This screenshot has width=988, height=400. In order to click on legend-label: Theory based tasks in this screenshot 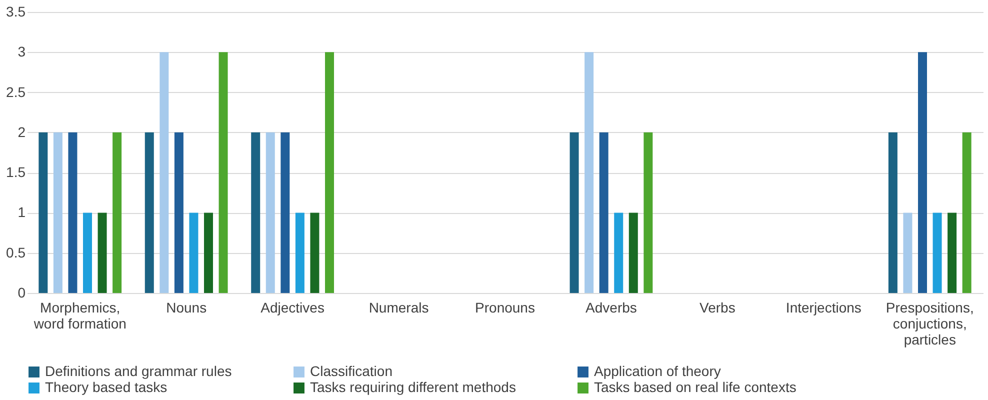, I will do `click(106, 387)`.